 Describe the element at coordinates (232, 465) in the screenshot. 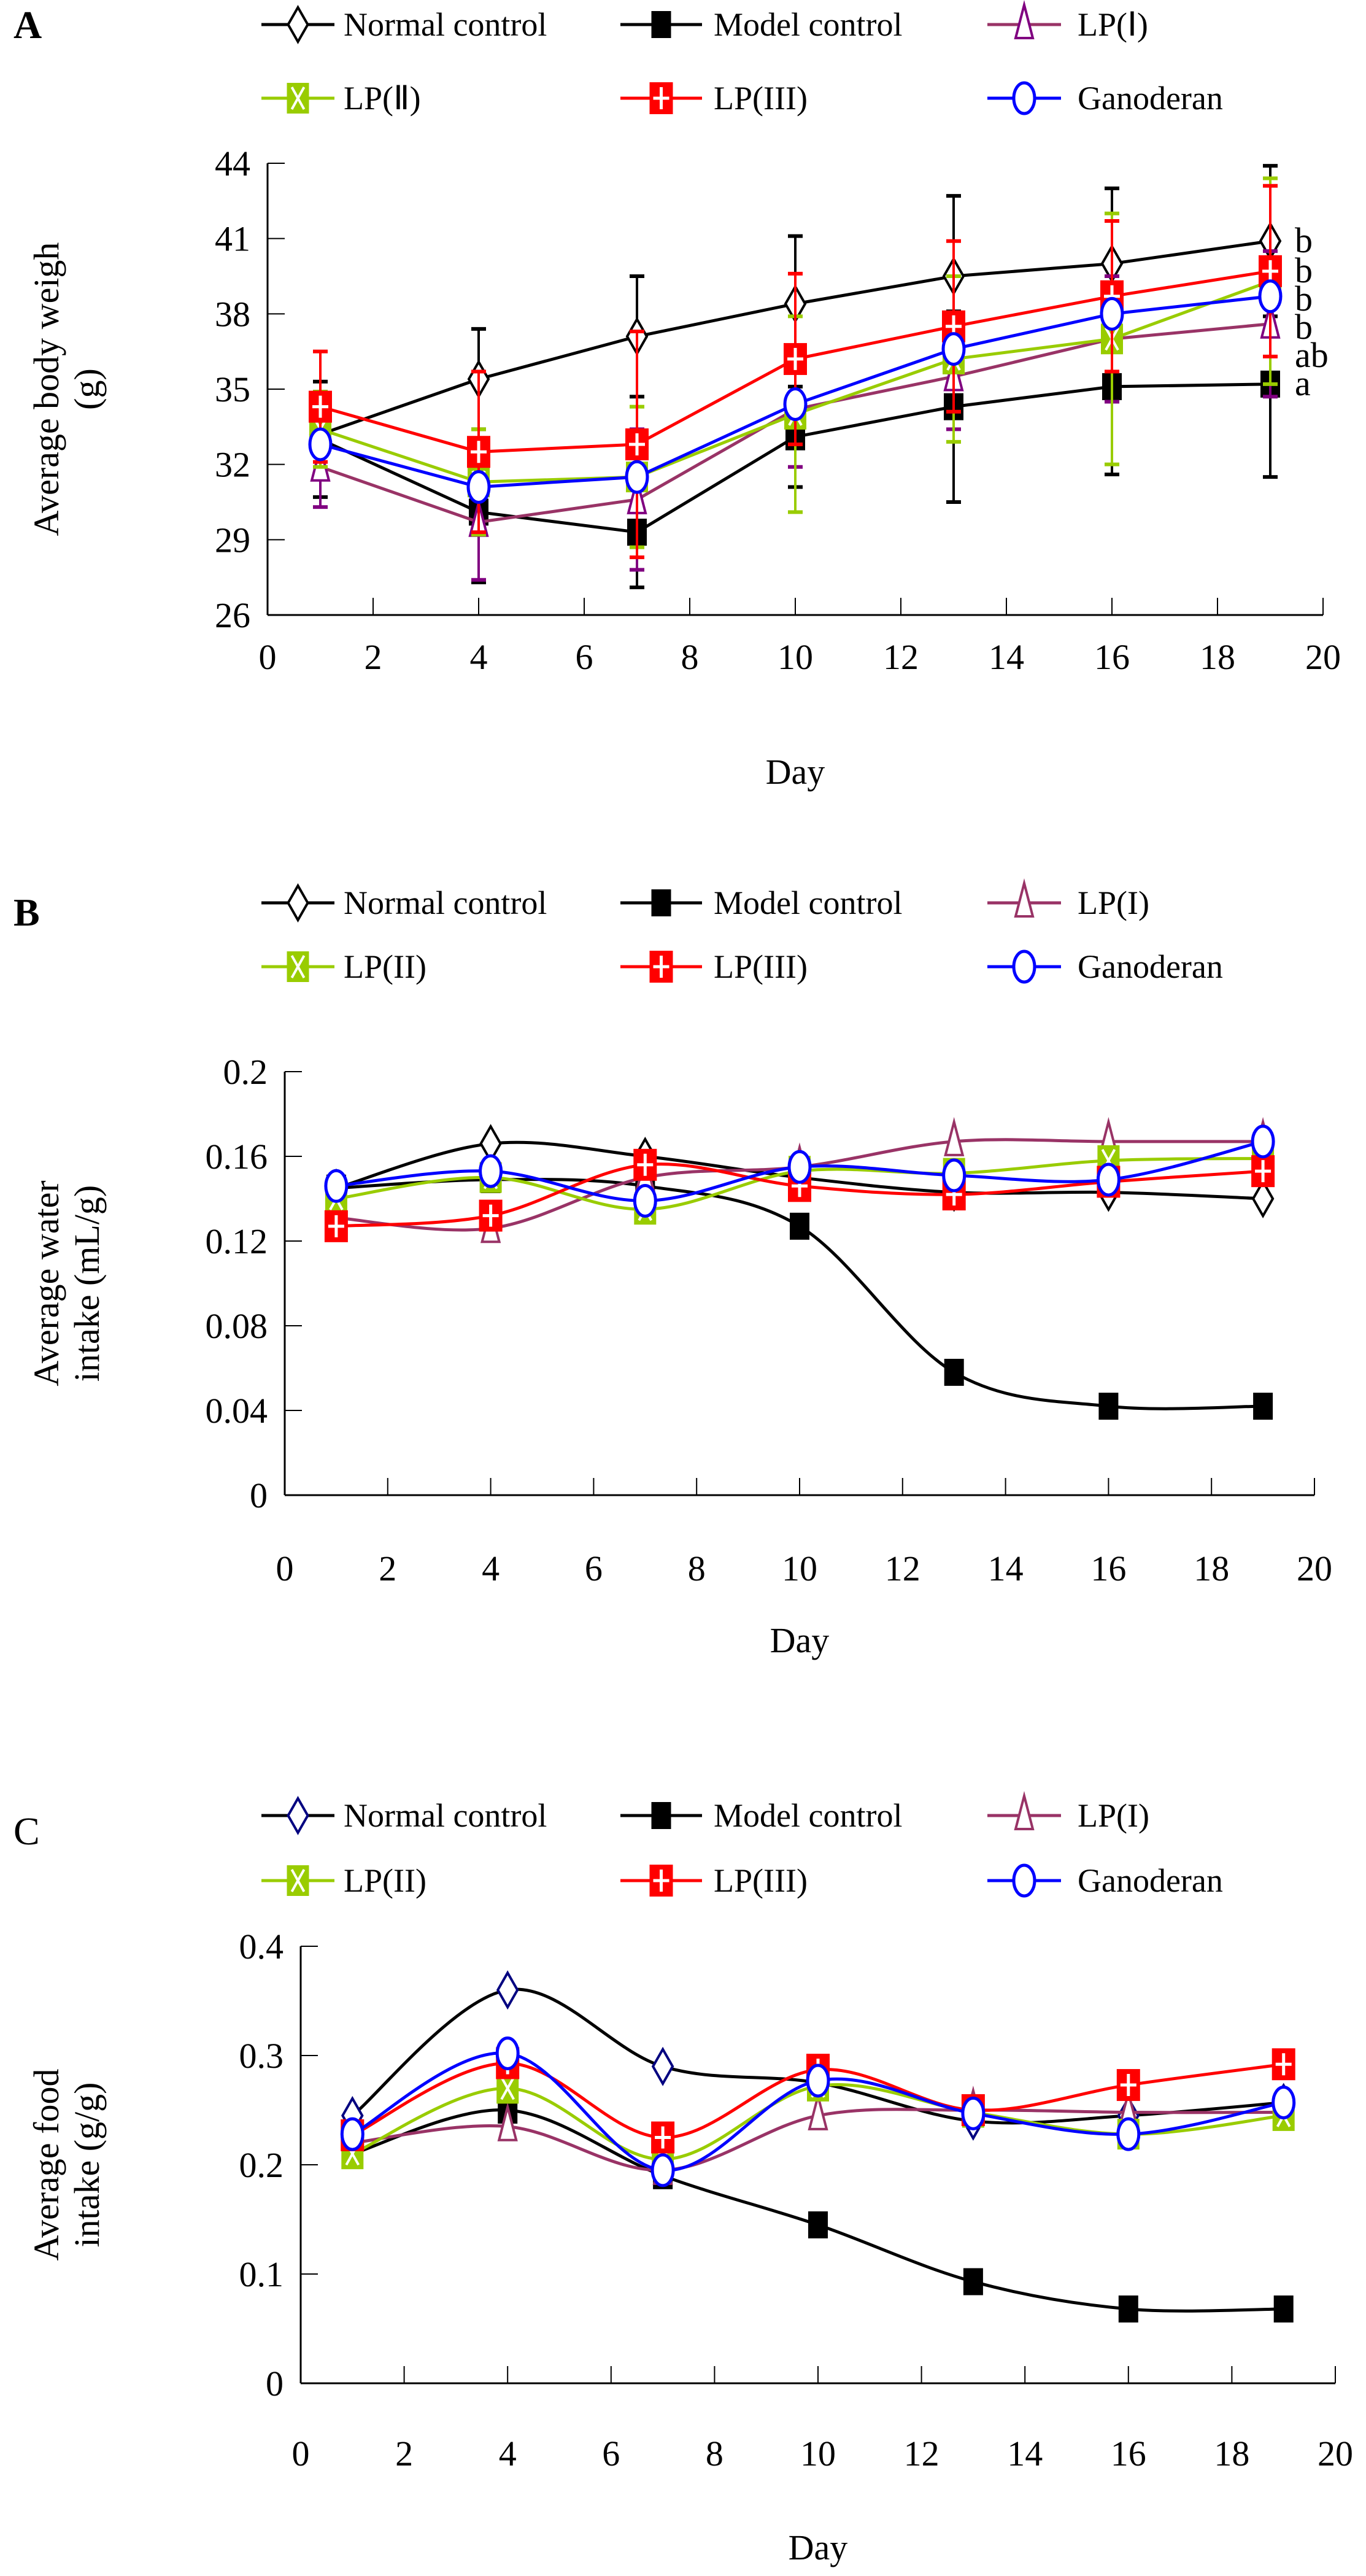

I see `y-tick-label: 32` at that location.